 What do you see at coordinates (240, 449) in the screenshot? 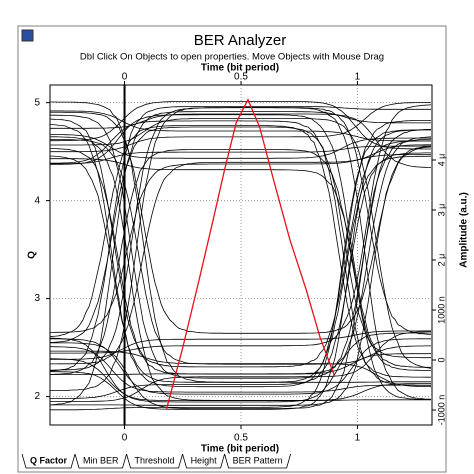
I see `x-axis-label: Time (bit period)` at bounding box center [240, 449].